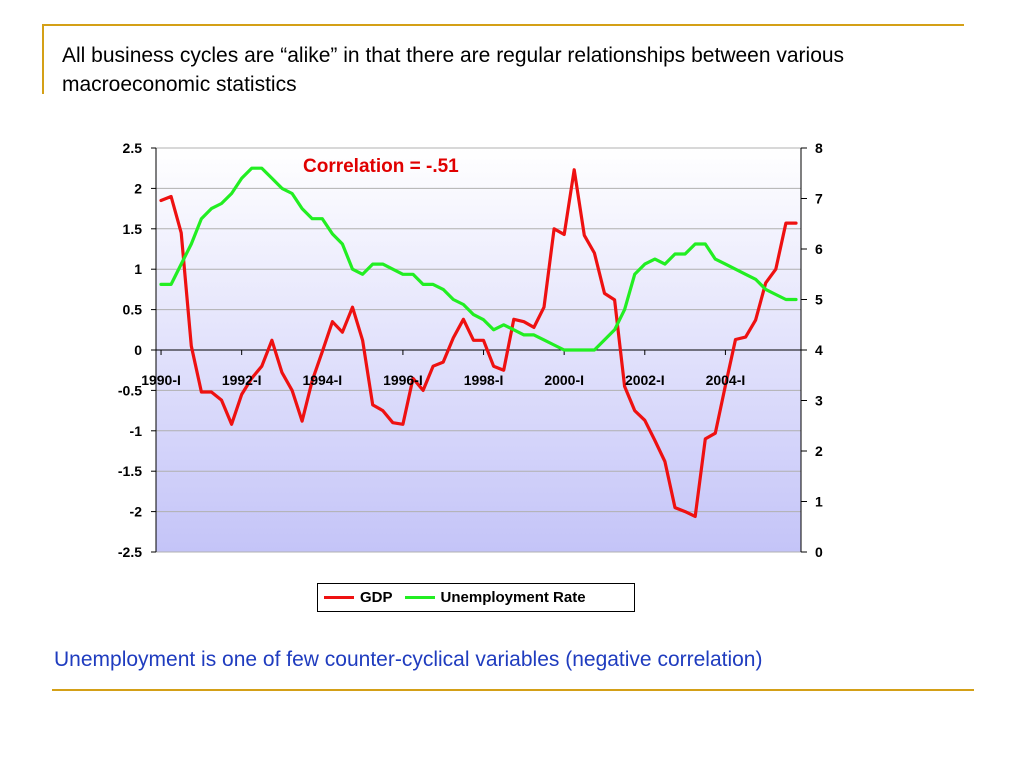  I want to click on y-right-tick-label: 2, so click(819, 451).